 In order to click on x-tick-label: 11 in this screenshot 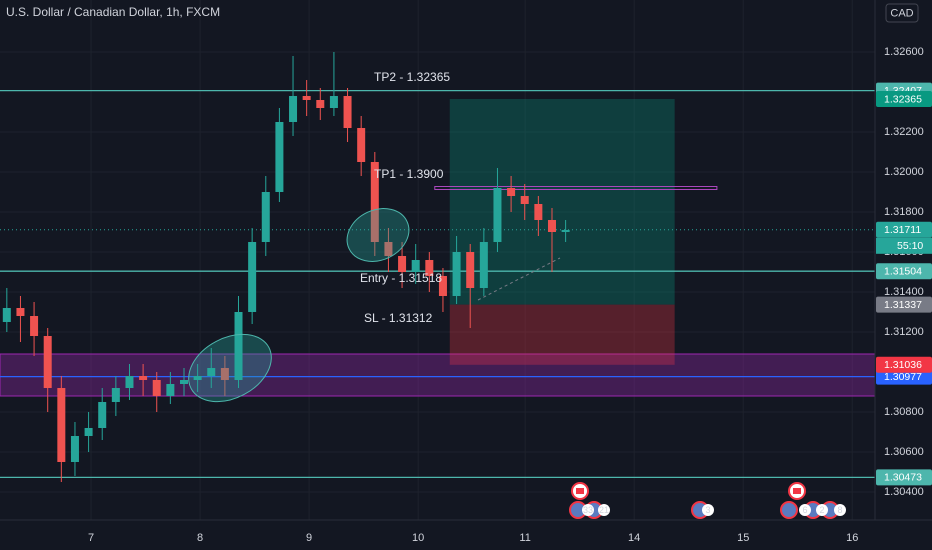, I will do `click(524, 538)`.